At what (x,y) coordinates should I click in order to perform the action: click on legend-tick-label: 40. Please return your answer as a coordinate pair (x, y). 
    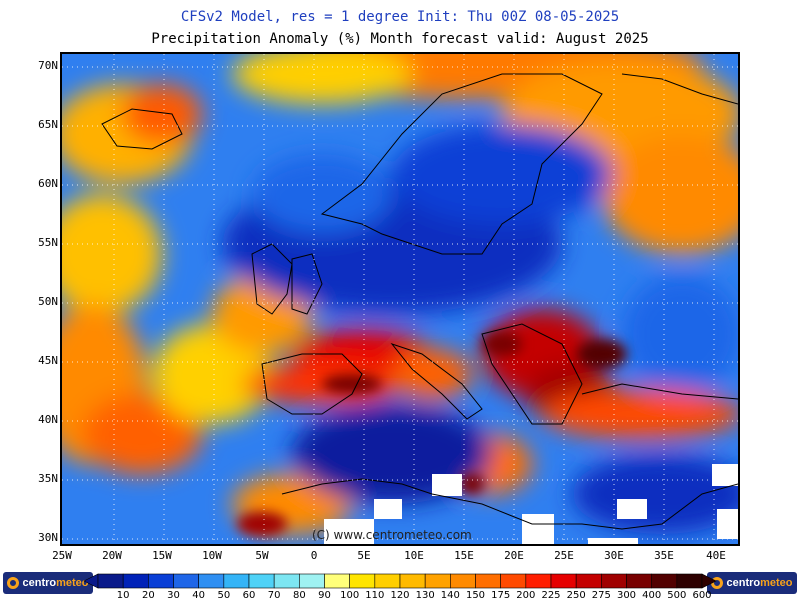
    Looking at the image, I should click on (199, 595).